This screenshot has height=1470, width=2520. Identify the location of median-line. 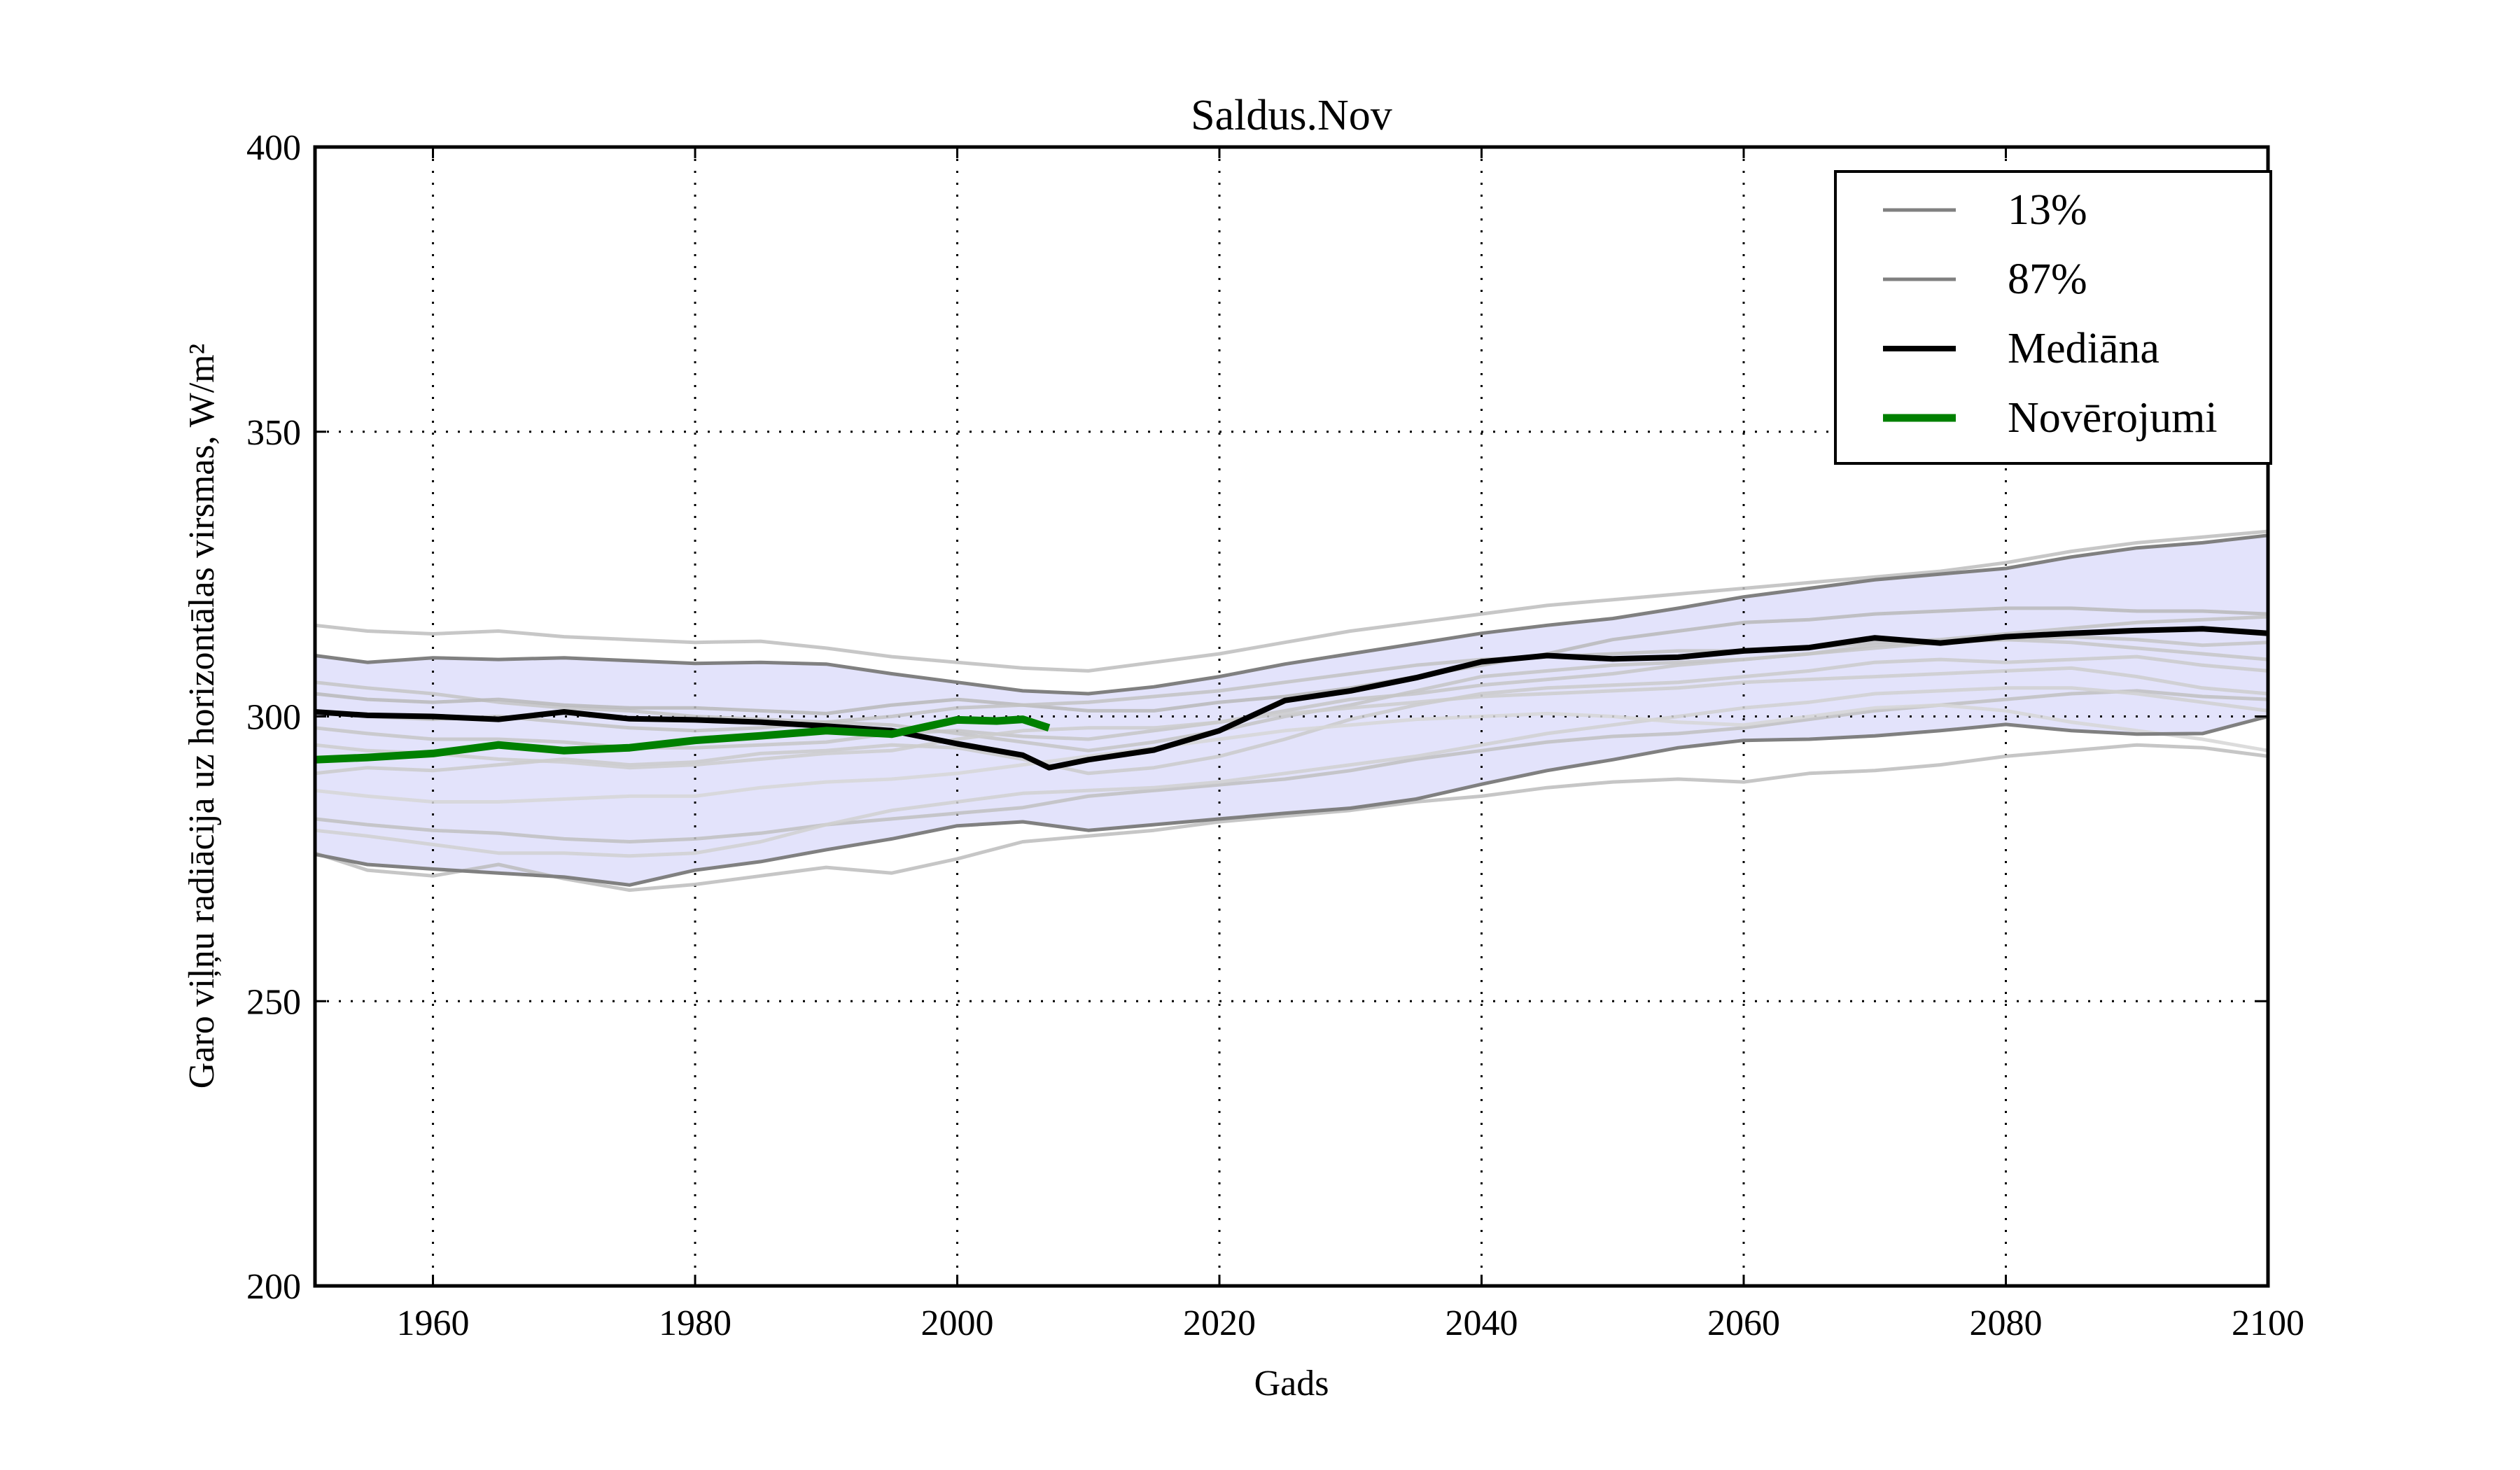
(1291, 698).